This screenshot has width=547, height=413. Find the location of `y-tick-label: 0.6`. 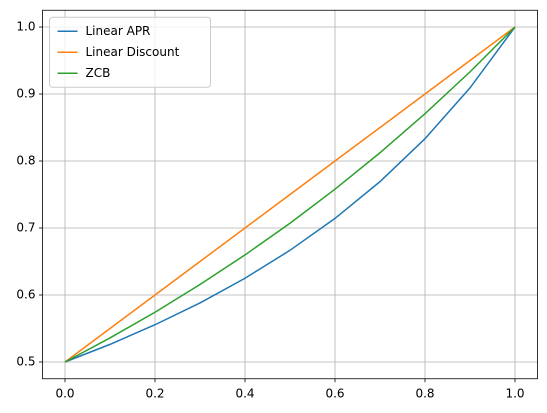

y-tick-label: 0.6 is located at coordinates (25, 295).